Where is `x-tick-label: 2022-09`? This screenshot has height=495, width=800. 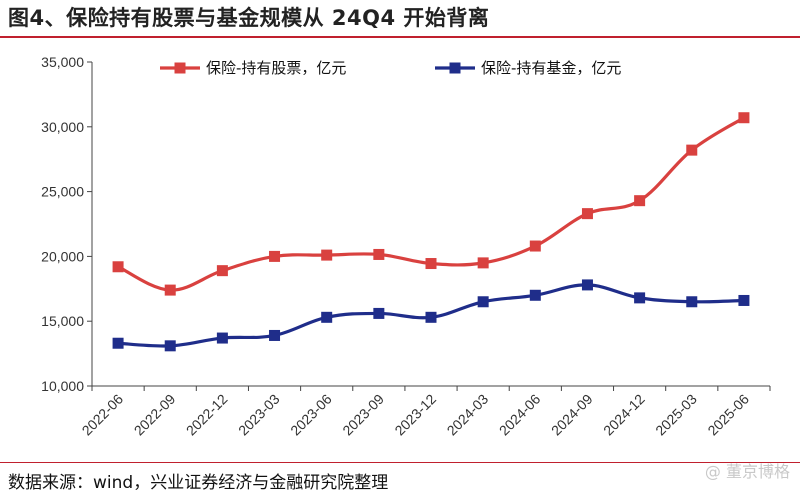 x-tick-label: 2022-09 is located at coordinates (155, 415).